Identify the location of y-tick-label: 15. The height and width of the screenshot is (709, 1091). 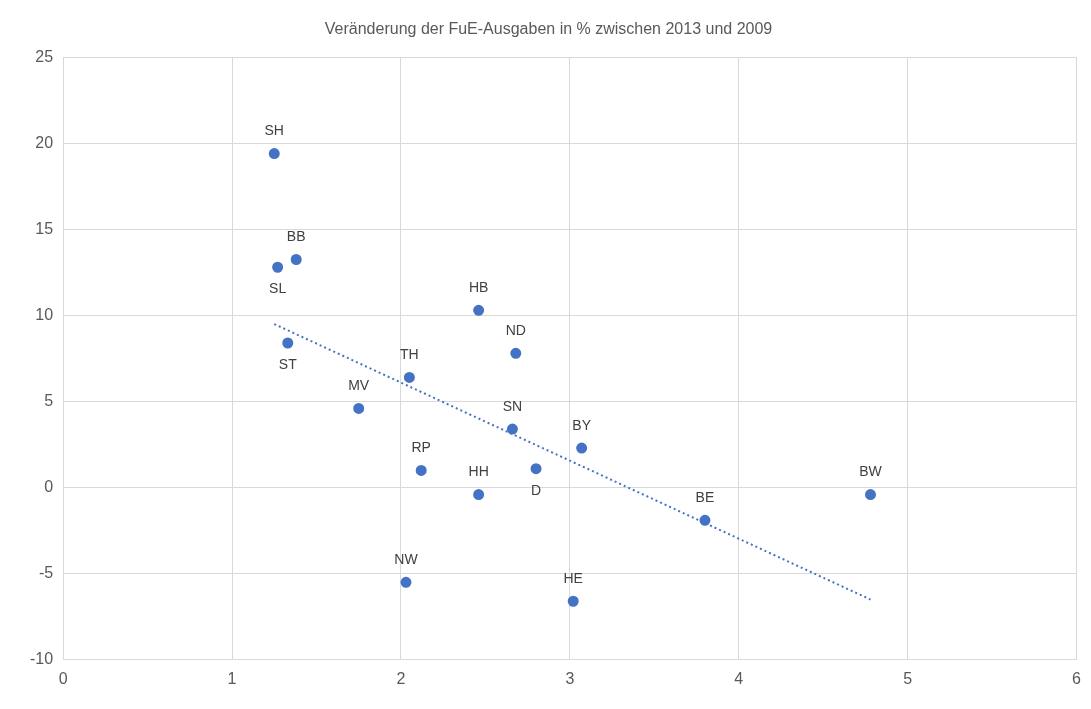
(44, 228).